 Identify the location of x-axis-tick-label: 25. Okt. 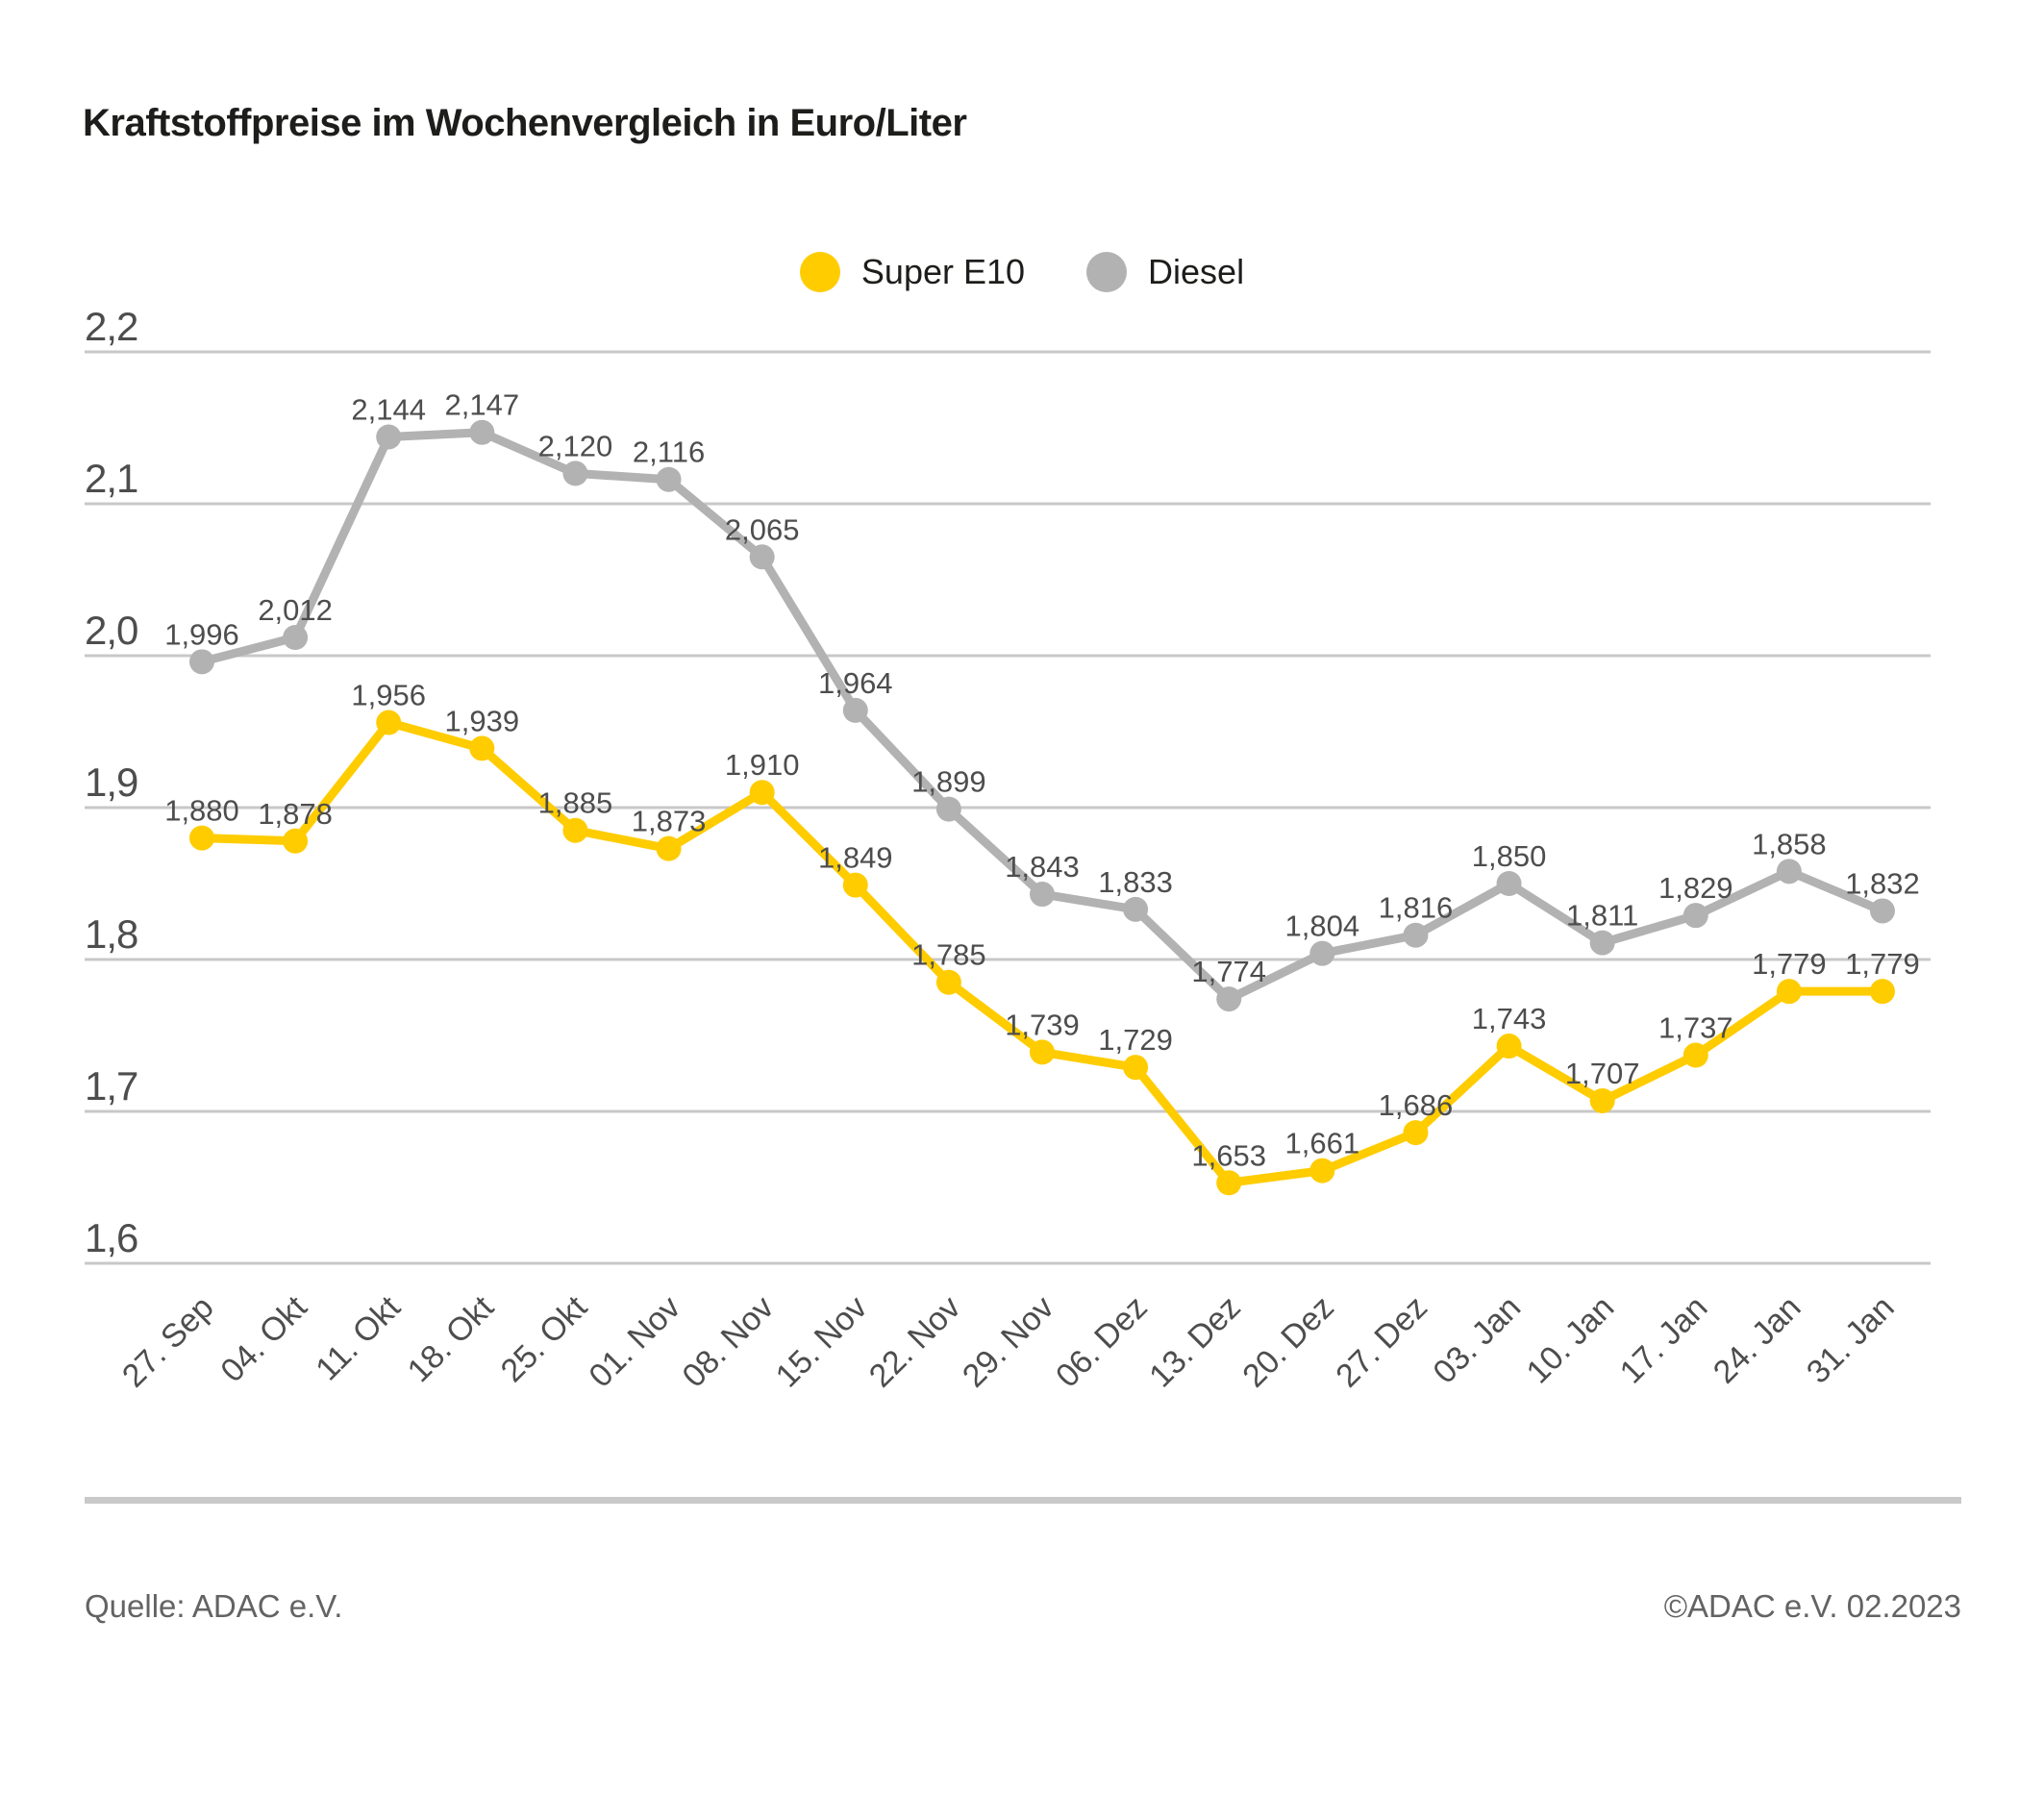
(544, 1338).